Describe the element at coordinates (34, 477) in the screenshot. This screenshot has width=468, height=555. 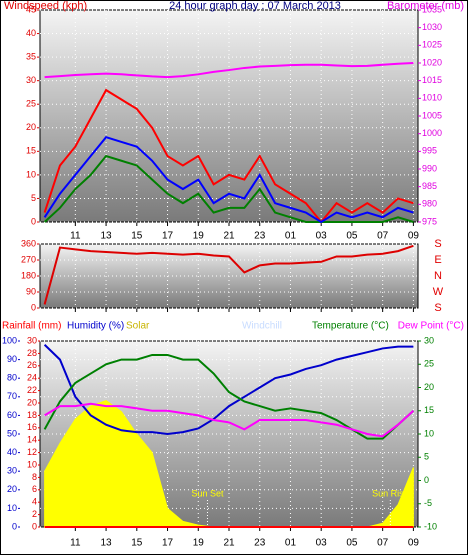
I see `y3-tick-label: 8` at that location.